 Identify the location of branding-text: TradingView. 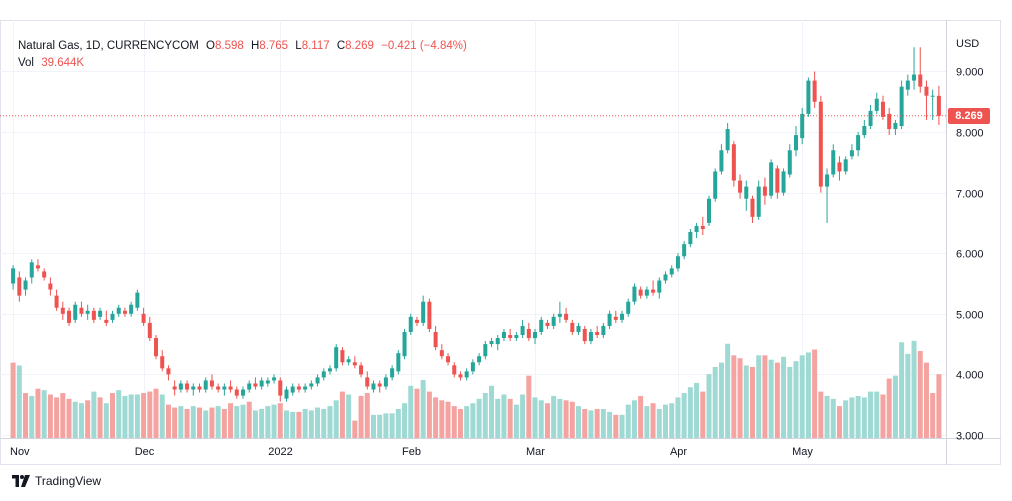
(68, 481).